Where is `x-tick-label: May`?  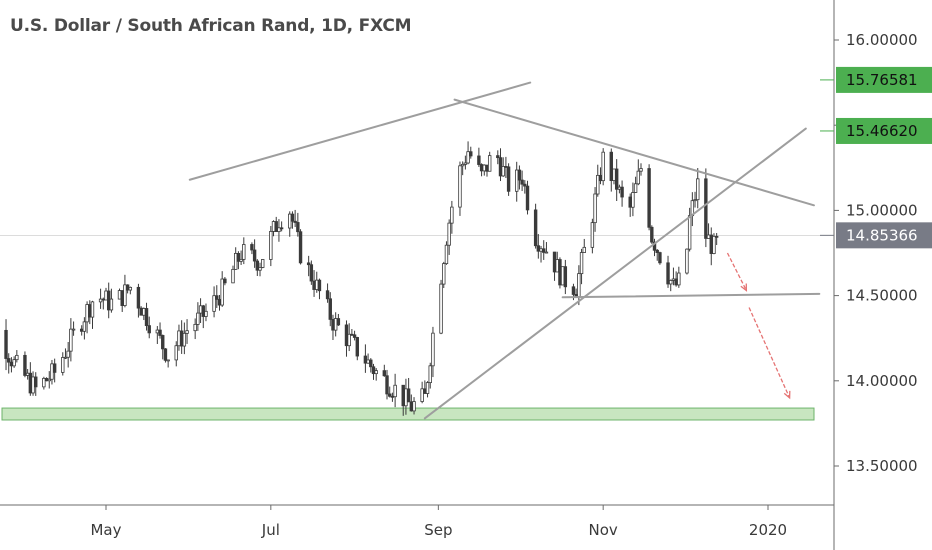
x-tick-label: May is located at coordinates (105, 530).